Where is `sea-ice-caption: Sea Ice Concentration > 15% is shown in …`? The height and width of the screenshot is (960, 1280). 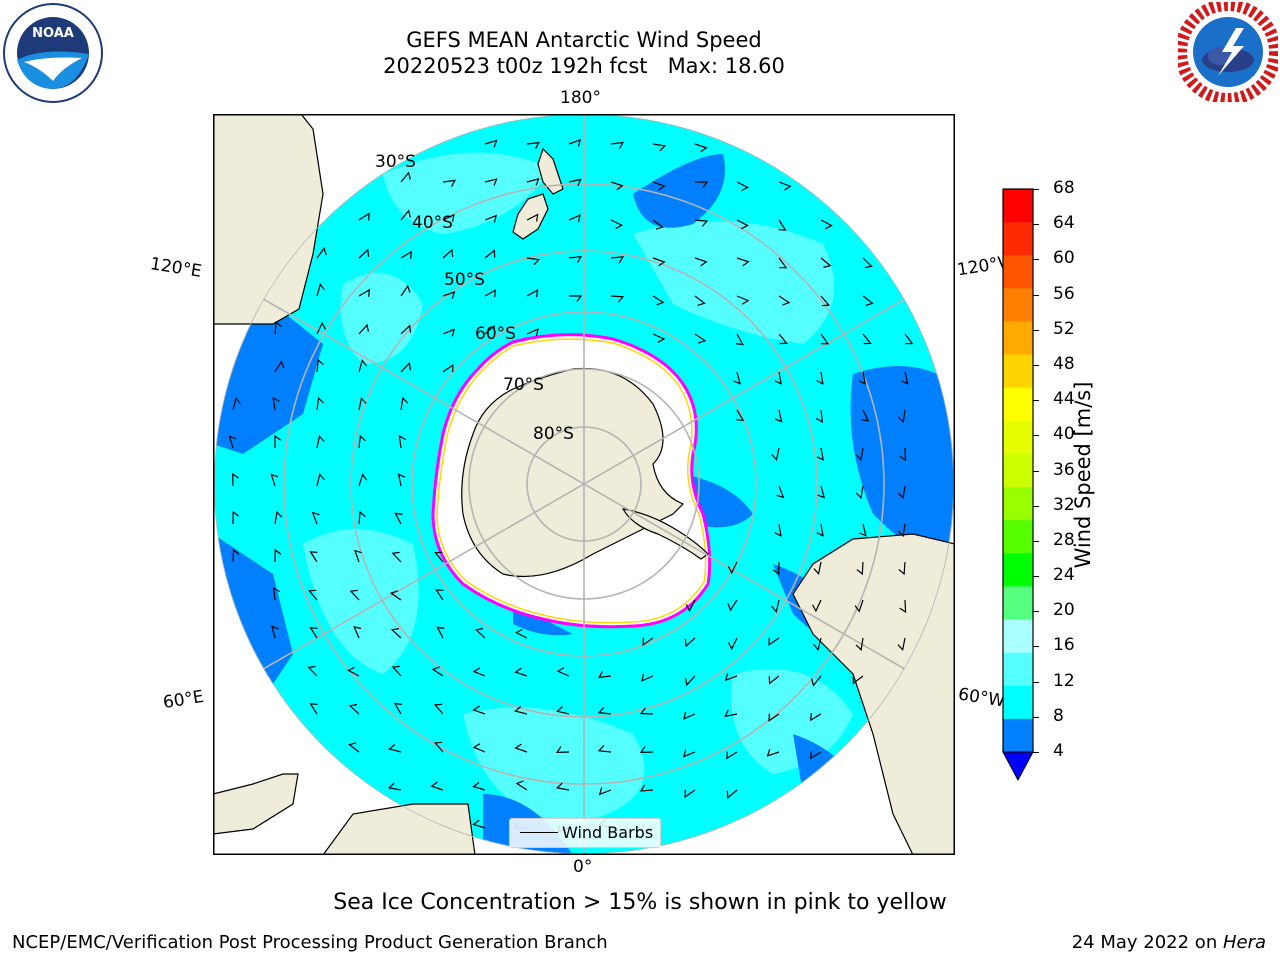
sea-ice-caption: Sea Ice Concentration > 15% is shown in … is located at coordinates (640, 902).